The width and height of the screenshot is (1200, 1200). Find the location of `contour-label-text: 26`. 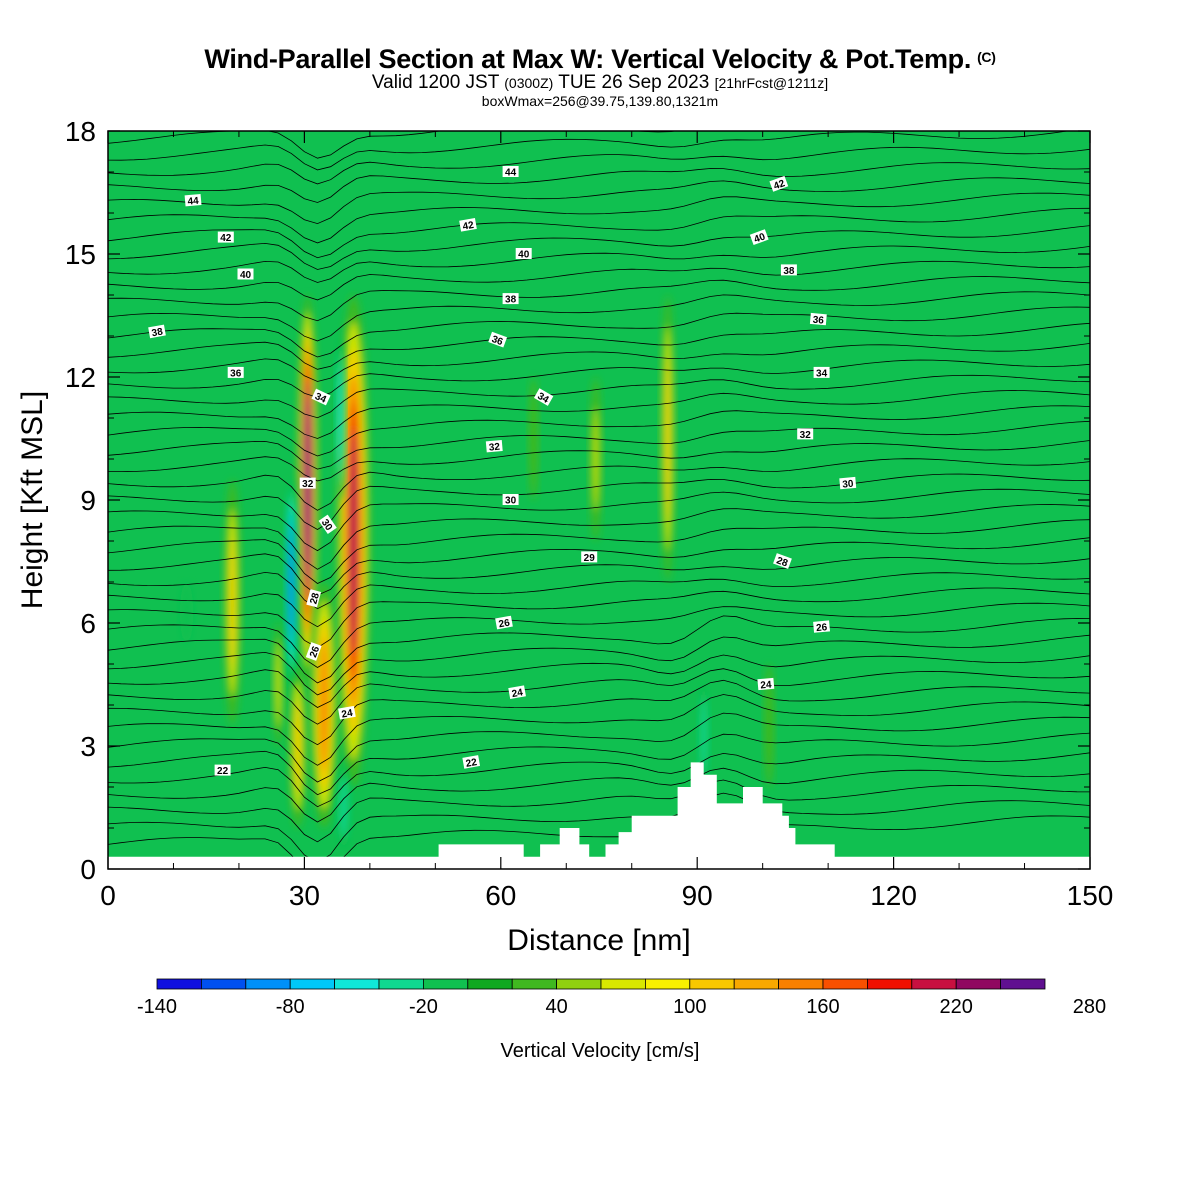

contour-label-text: 26 is located at coordinates (315, 652).